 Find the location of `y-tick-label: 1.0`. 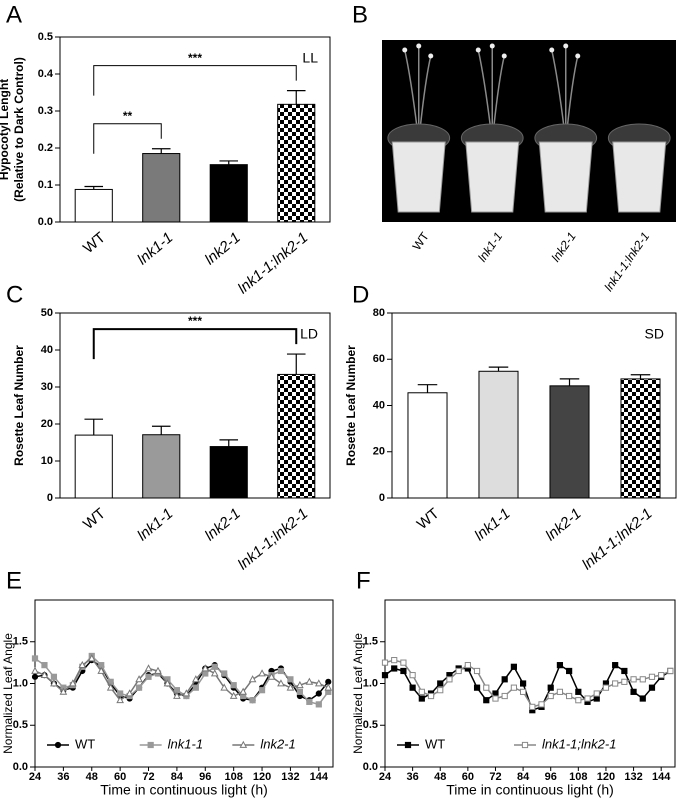

y-tick-label: 1.0 is located at coordinates (20, 683).